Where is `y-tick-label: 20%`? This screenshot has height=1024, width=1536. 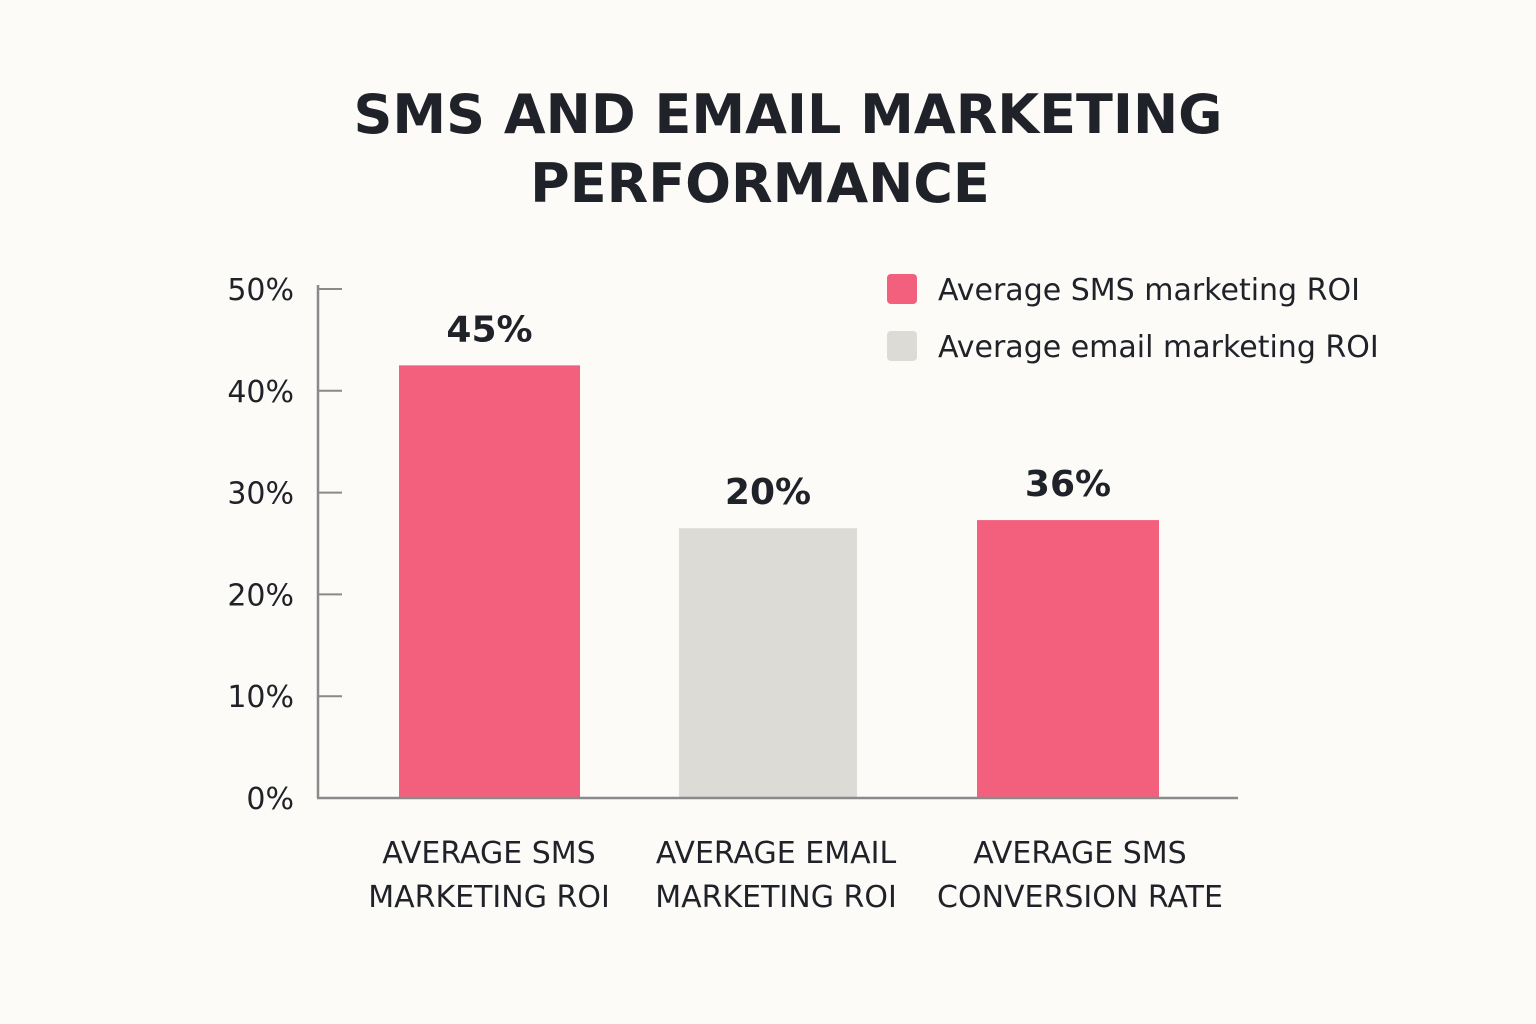
y-tick-label: 20% is located at coordinates (260, 595).